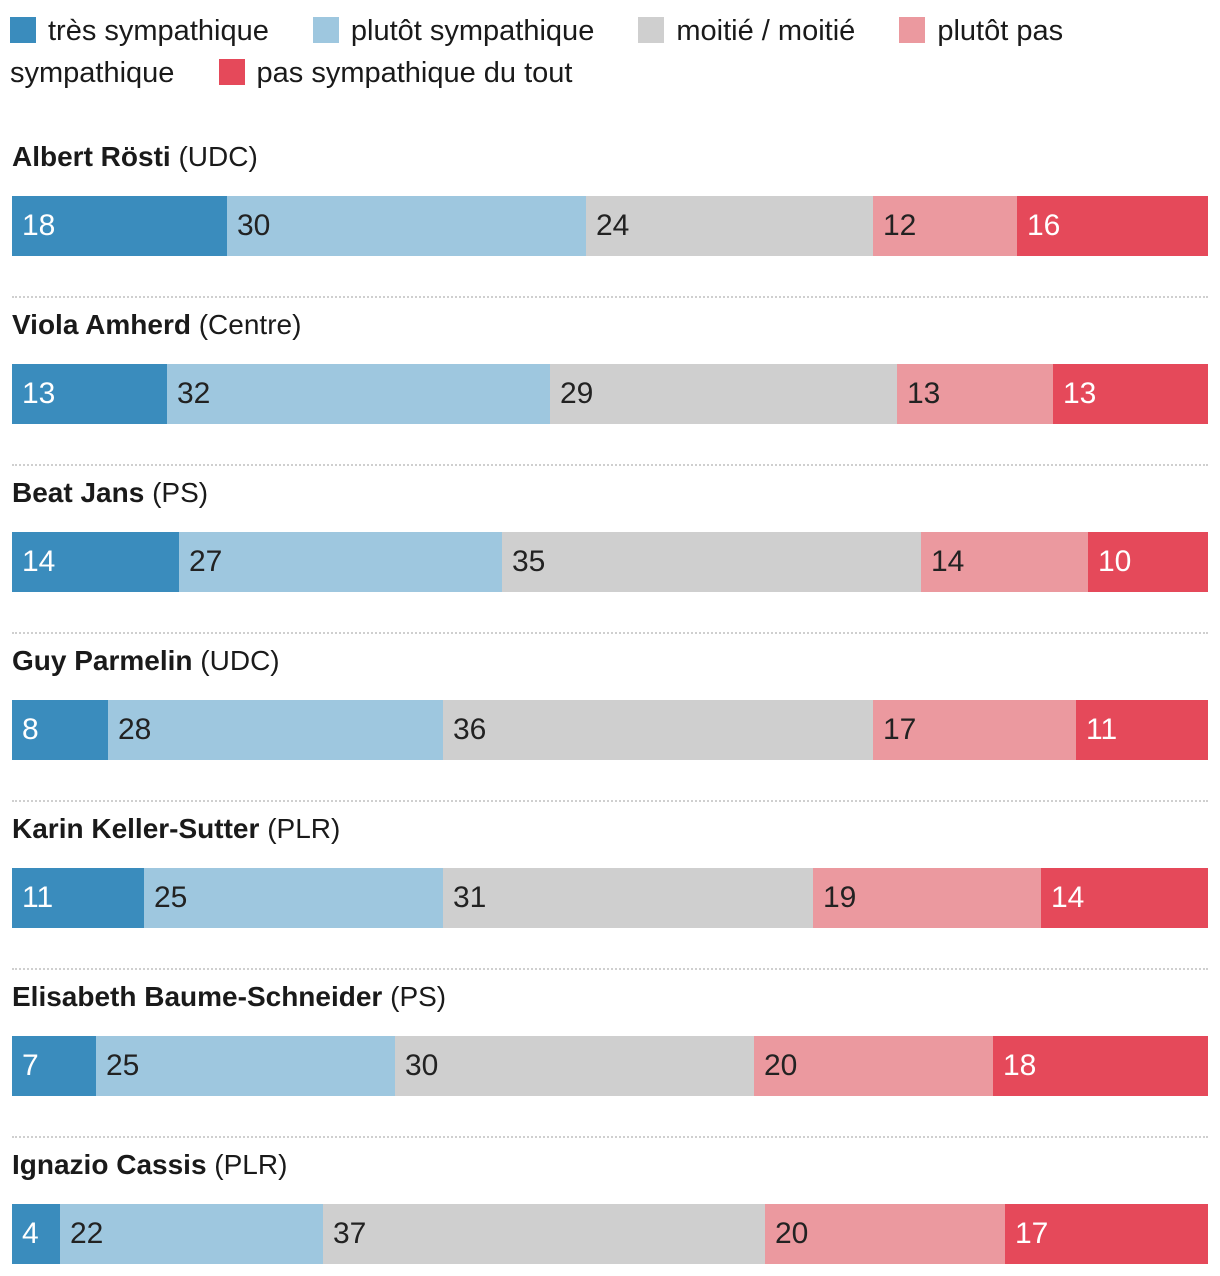  What do you see at coordinates (78, 492) in the screenshot?
I see `row-name: Beat Jans` at bounding box center [78, 492].